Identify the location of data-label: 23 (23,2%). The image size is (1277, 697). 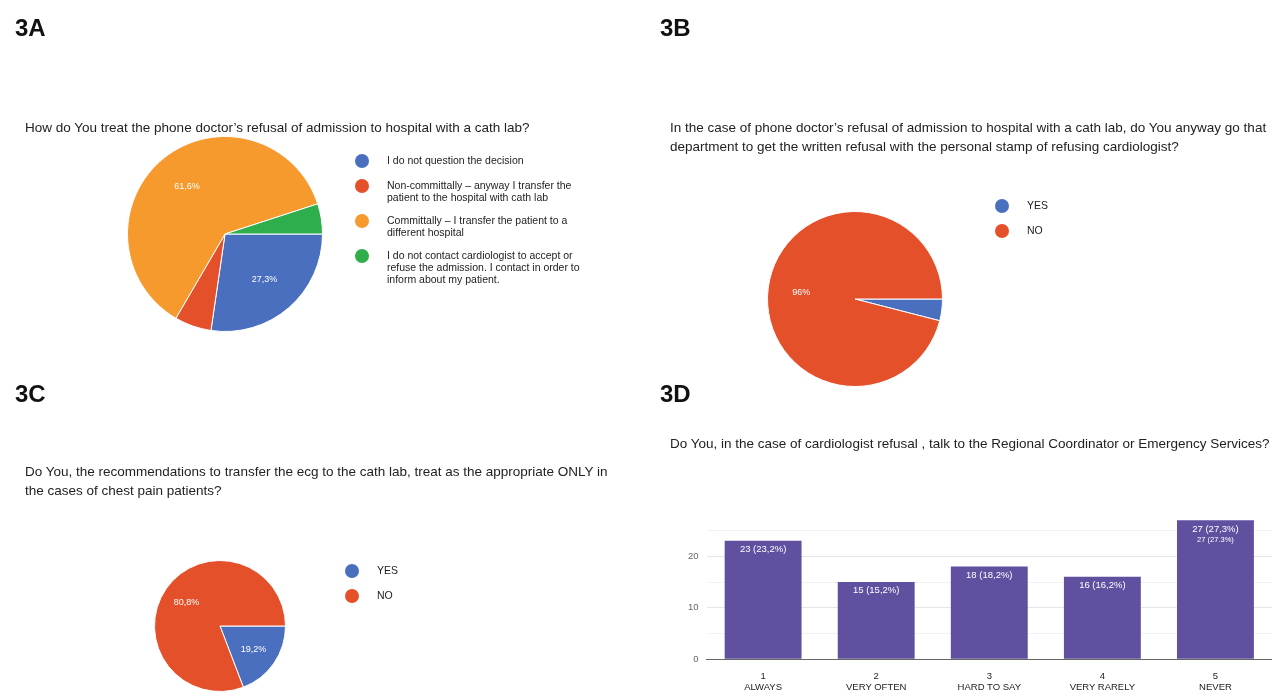
(763, 549).